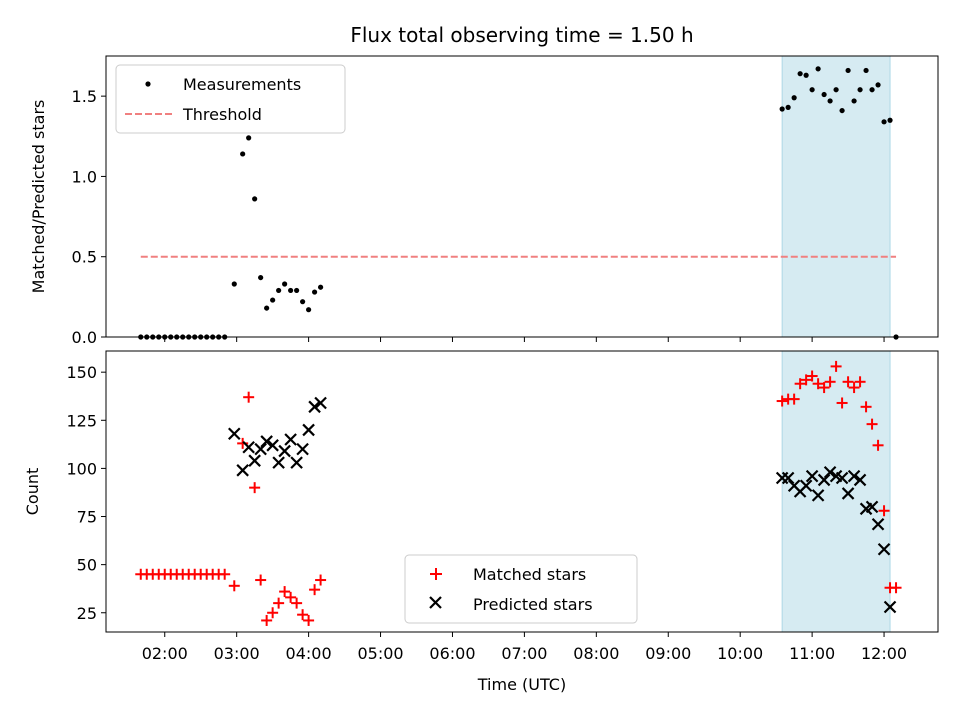  I want to click on x-tick-label: 10:00, so click(740, 653).